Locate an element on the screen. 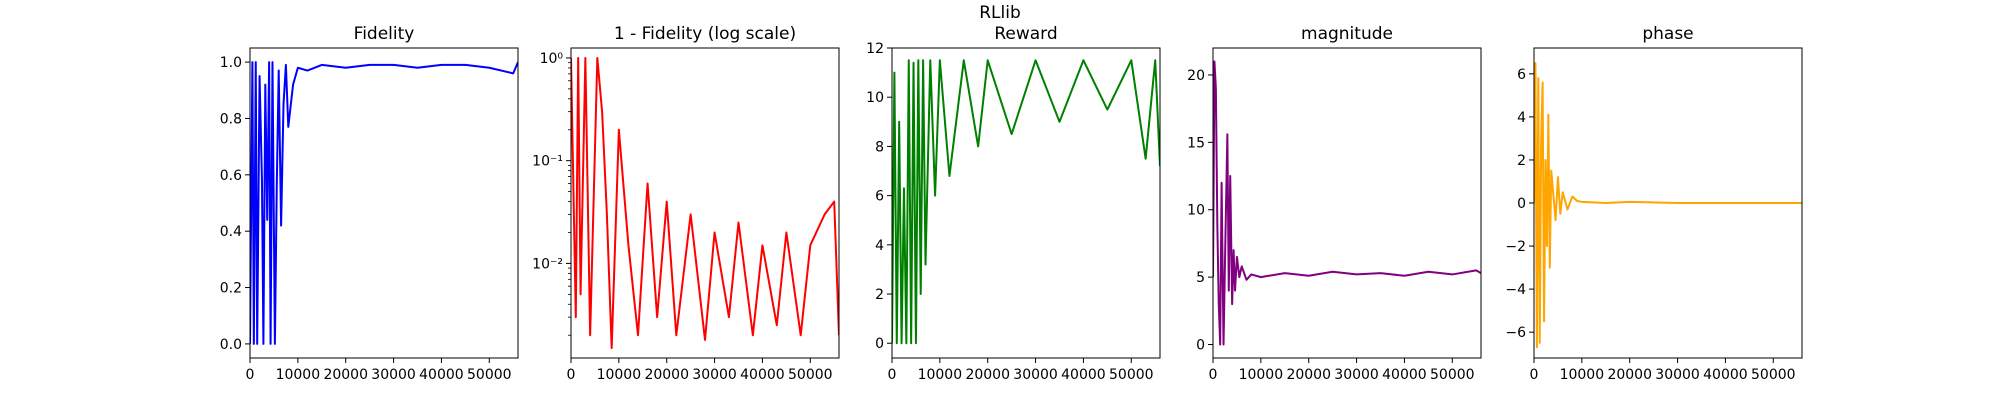 This screenshot has width=2000, height=405. y-tick-label: 20 is located at coordinates (1196, 76).